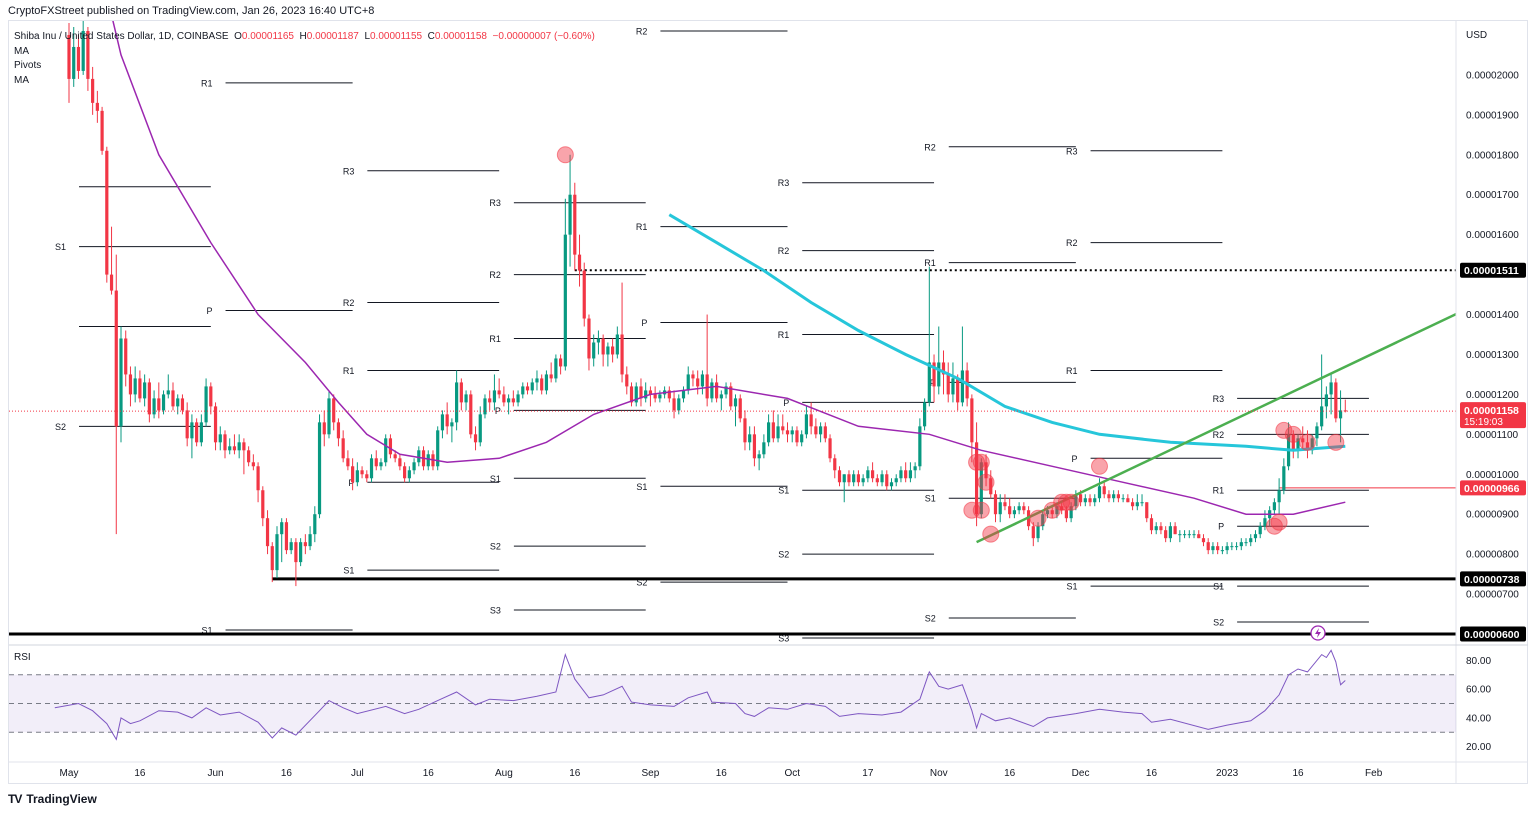 The image size is (1536, 814). I want to click on legend-indicator-pivots: Pivots, so click(28, 65).